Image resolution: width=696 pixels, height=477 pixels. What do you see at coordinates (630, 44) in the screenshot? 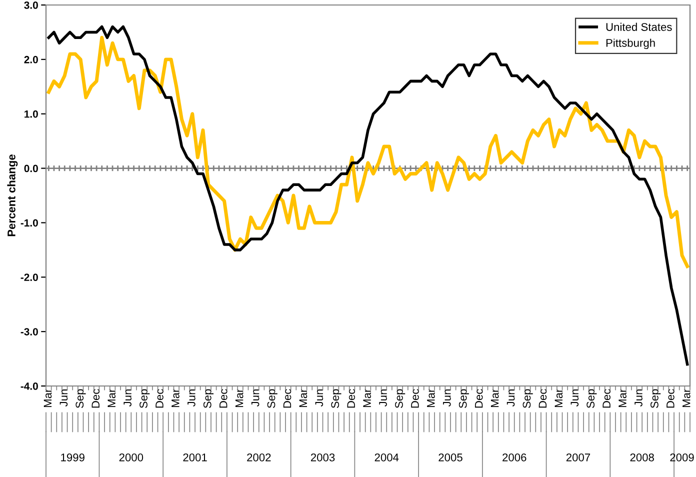
I see `legend-label: Pittsburgh` at bounding box center [630, 44].